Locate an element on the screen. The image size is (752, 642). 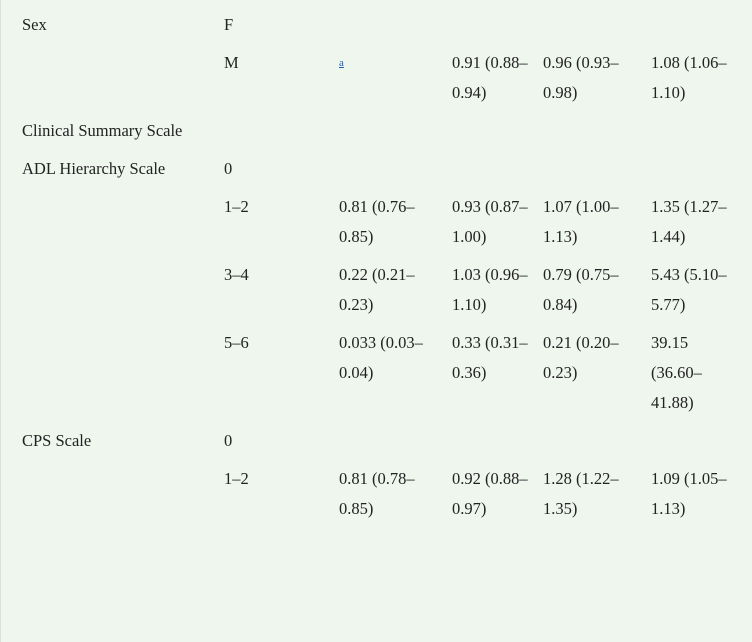
table-cell: 5.43 (5.10–5.77) is located at coordinates (689, 289).